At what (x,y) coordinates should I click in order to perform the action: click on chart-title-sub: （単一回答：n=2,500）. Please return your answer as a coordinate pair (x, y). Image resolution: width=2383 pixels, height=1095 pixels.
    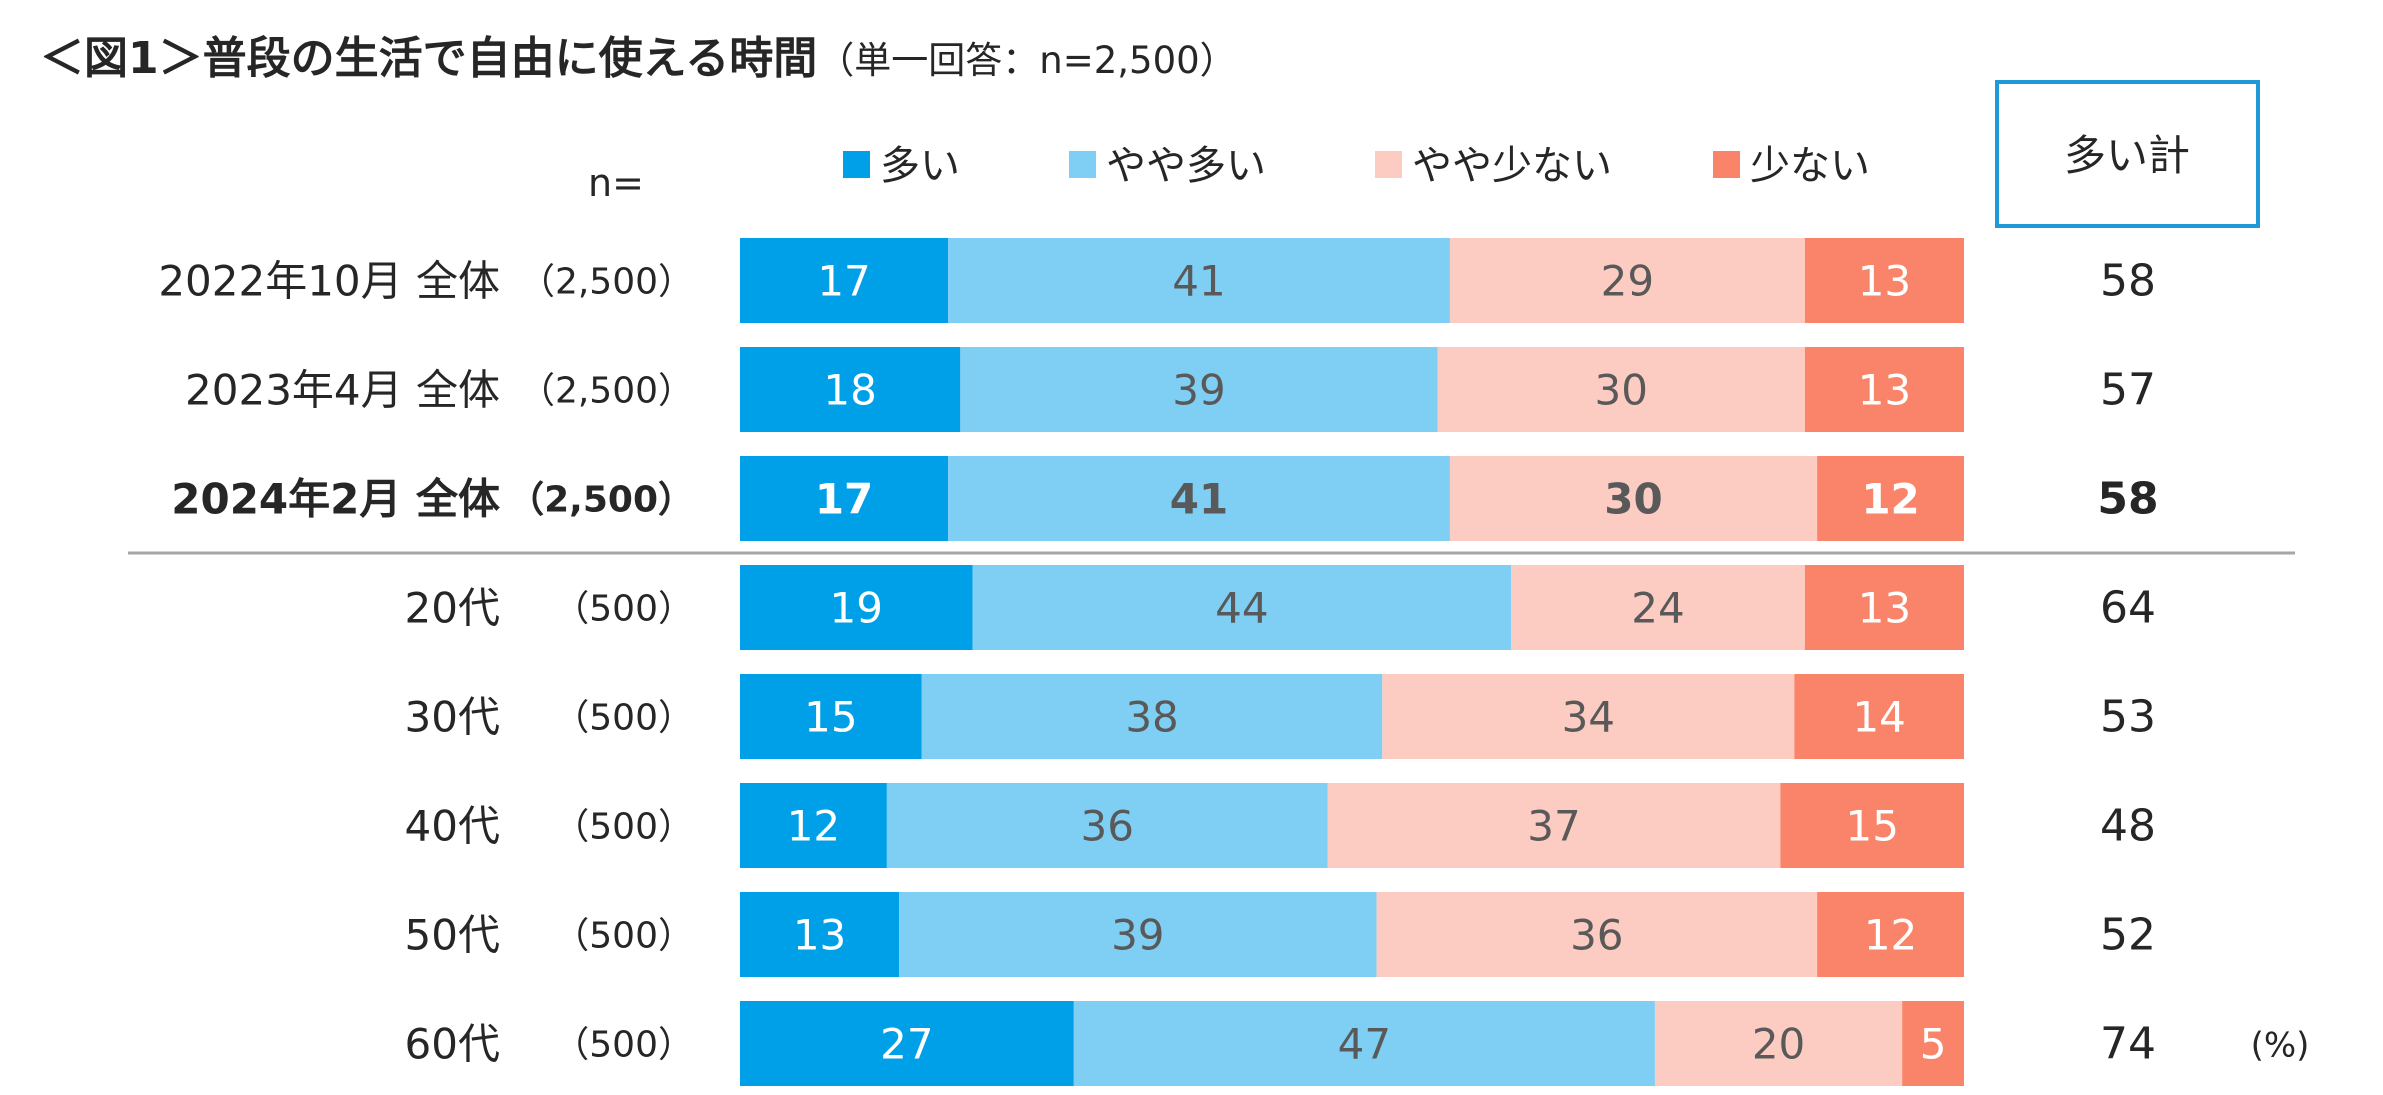
    Looking at the image, I should click on (1027, 60).